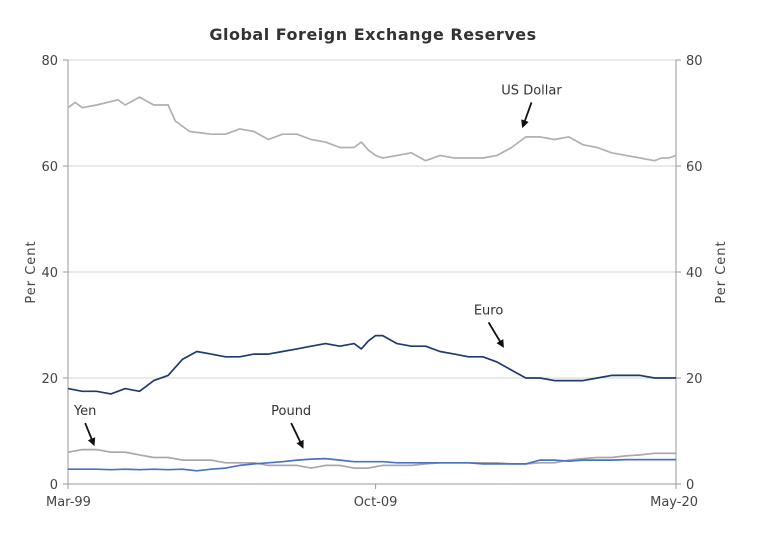 Image resolution: width=767 pixels, height=537 pixels. I want to click on chart-title: Global Foreign Exchange Reserves, so click(372, 34).